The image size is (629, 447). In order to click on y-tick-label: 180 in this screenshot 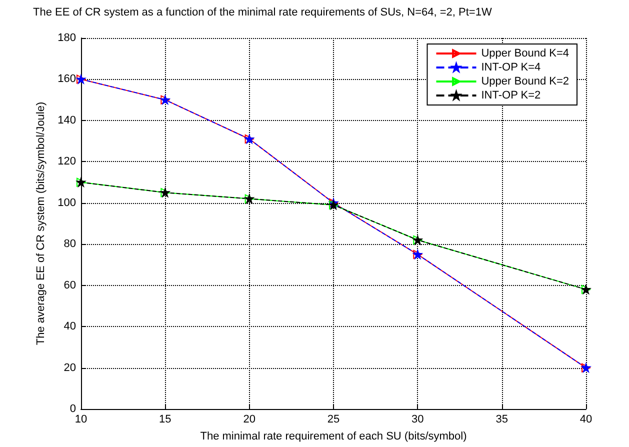, I will do `click(67, 38)`.